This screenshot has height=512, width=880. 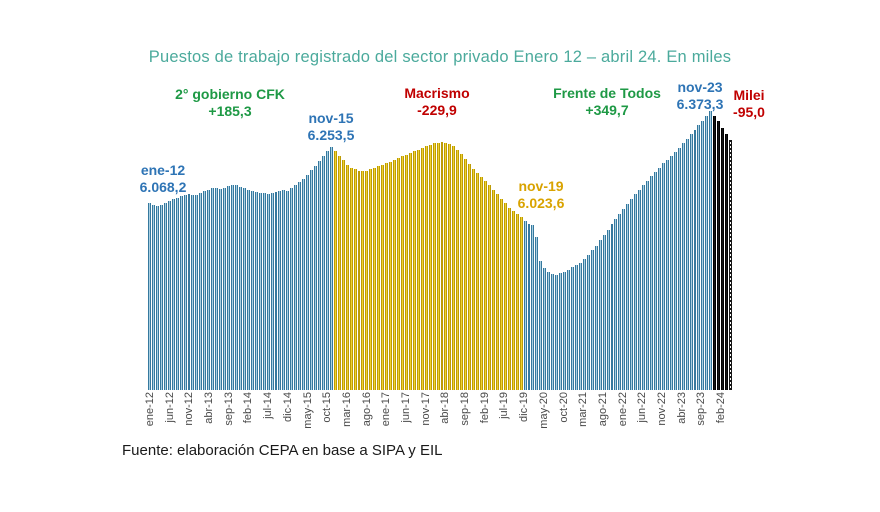 What do you see at coordinates (437, 102) in the screenshot?
I see `annotation-macrismo-period: Macrismo -229,9` at bounding box center [437, 102].